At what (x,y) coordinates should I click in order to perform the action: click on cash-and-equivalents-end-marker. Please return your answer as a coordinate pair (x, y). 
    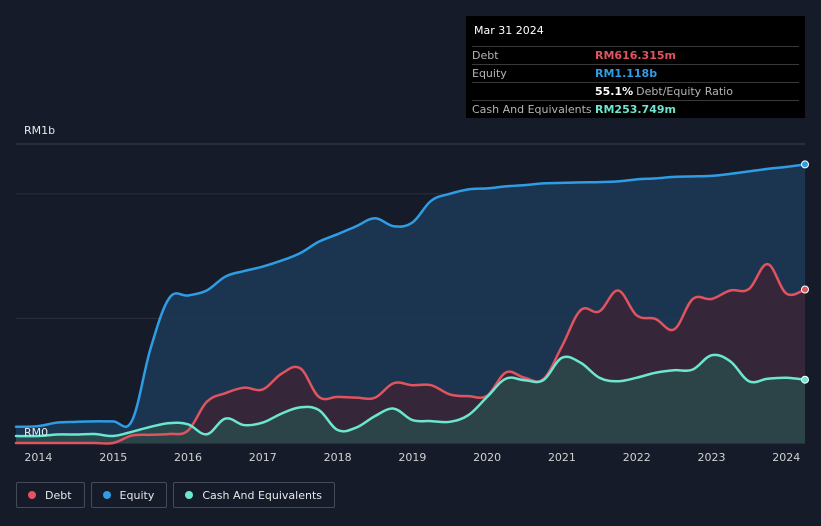
    Looking at the image, I should click on (805, 379).